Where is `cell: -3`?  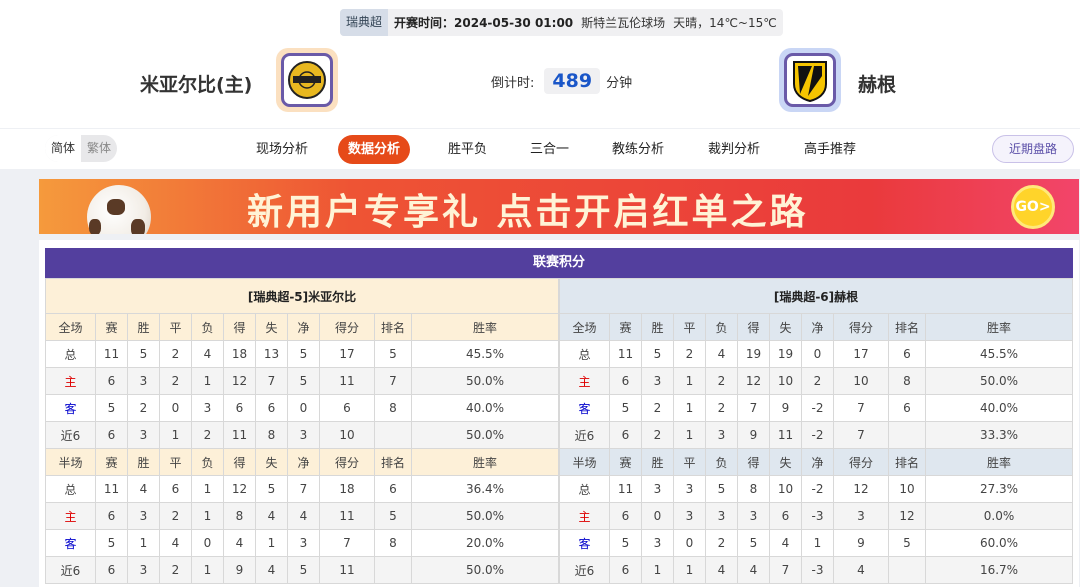 cell: -3 is located at coordinates (817, 570).